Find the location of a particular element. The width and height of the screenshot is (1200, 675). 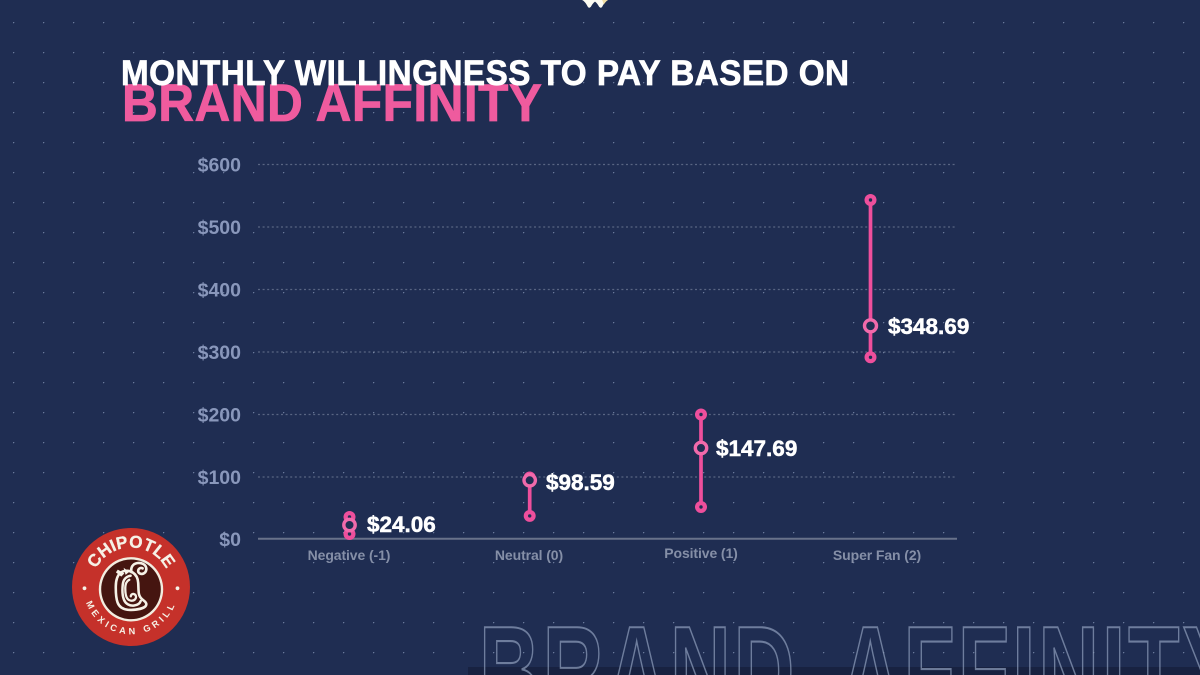

svg-text: $147.69 is located at coordinates (756, 448).